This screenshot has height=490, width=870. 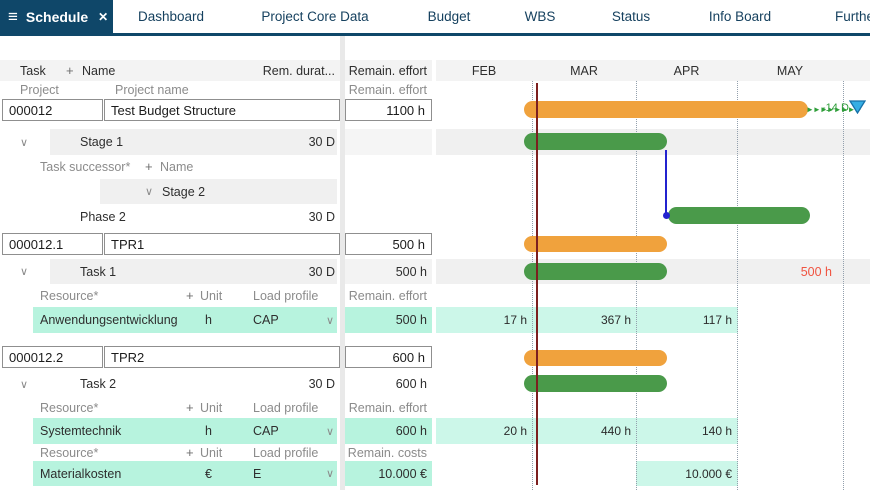 I want to click on task2-gantt-bar, so click(x=595, y=383).